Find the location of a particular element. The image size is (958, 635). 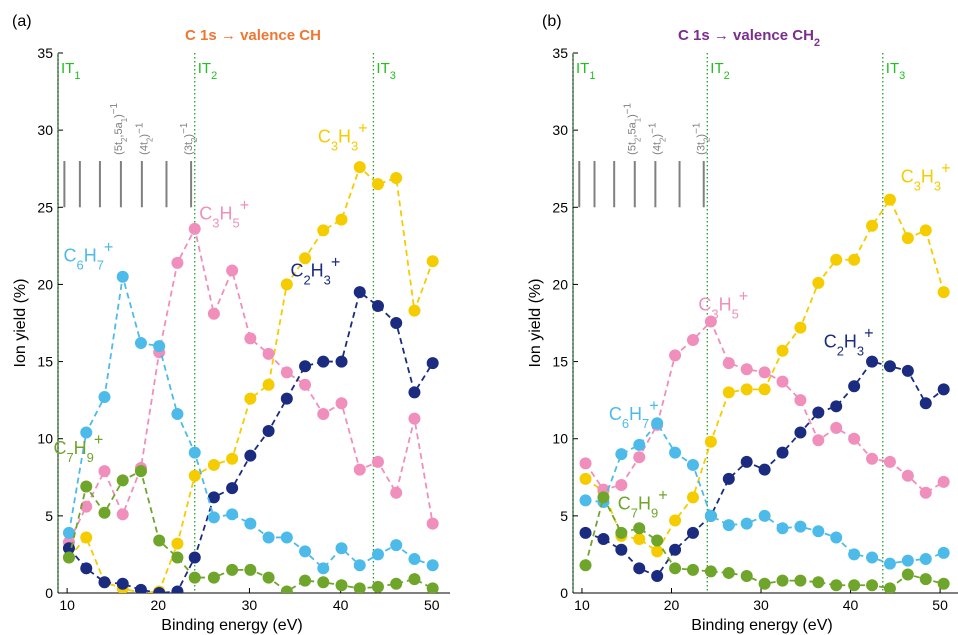

y-tick-label: 5 is located at coordinates (564, 516).